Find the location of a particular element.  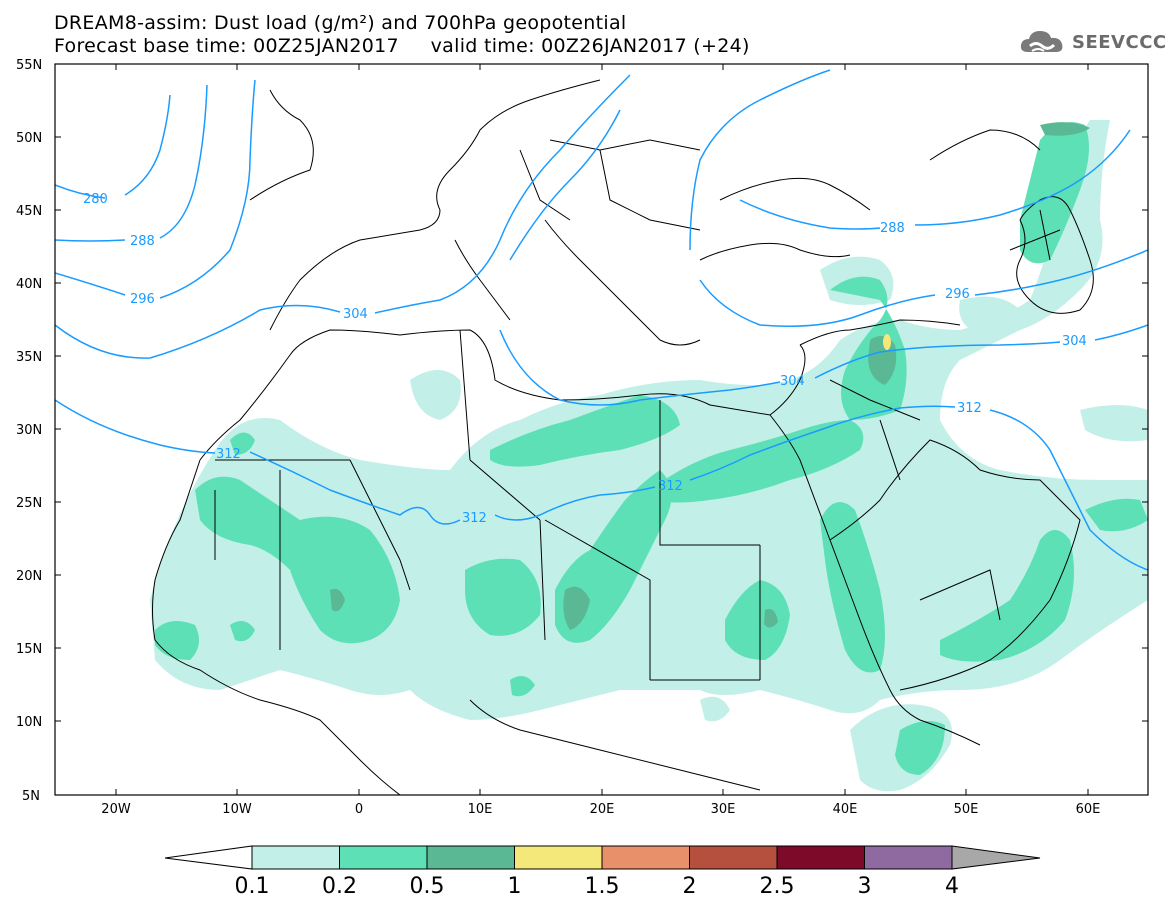

lon-label: 10W is located at coordinates (237, 809).